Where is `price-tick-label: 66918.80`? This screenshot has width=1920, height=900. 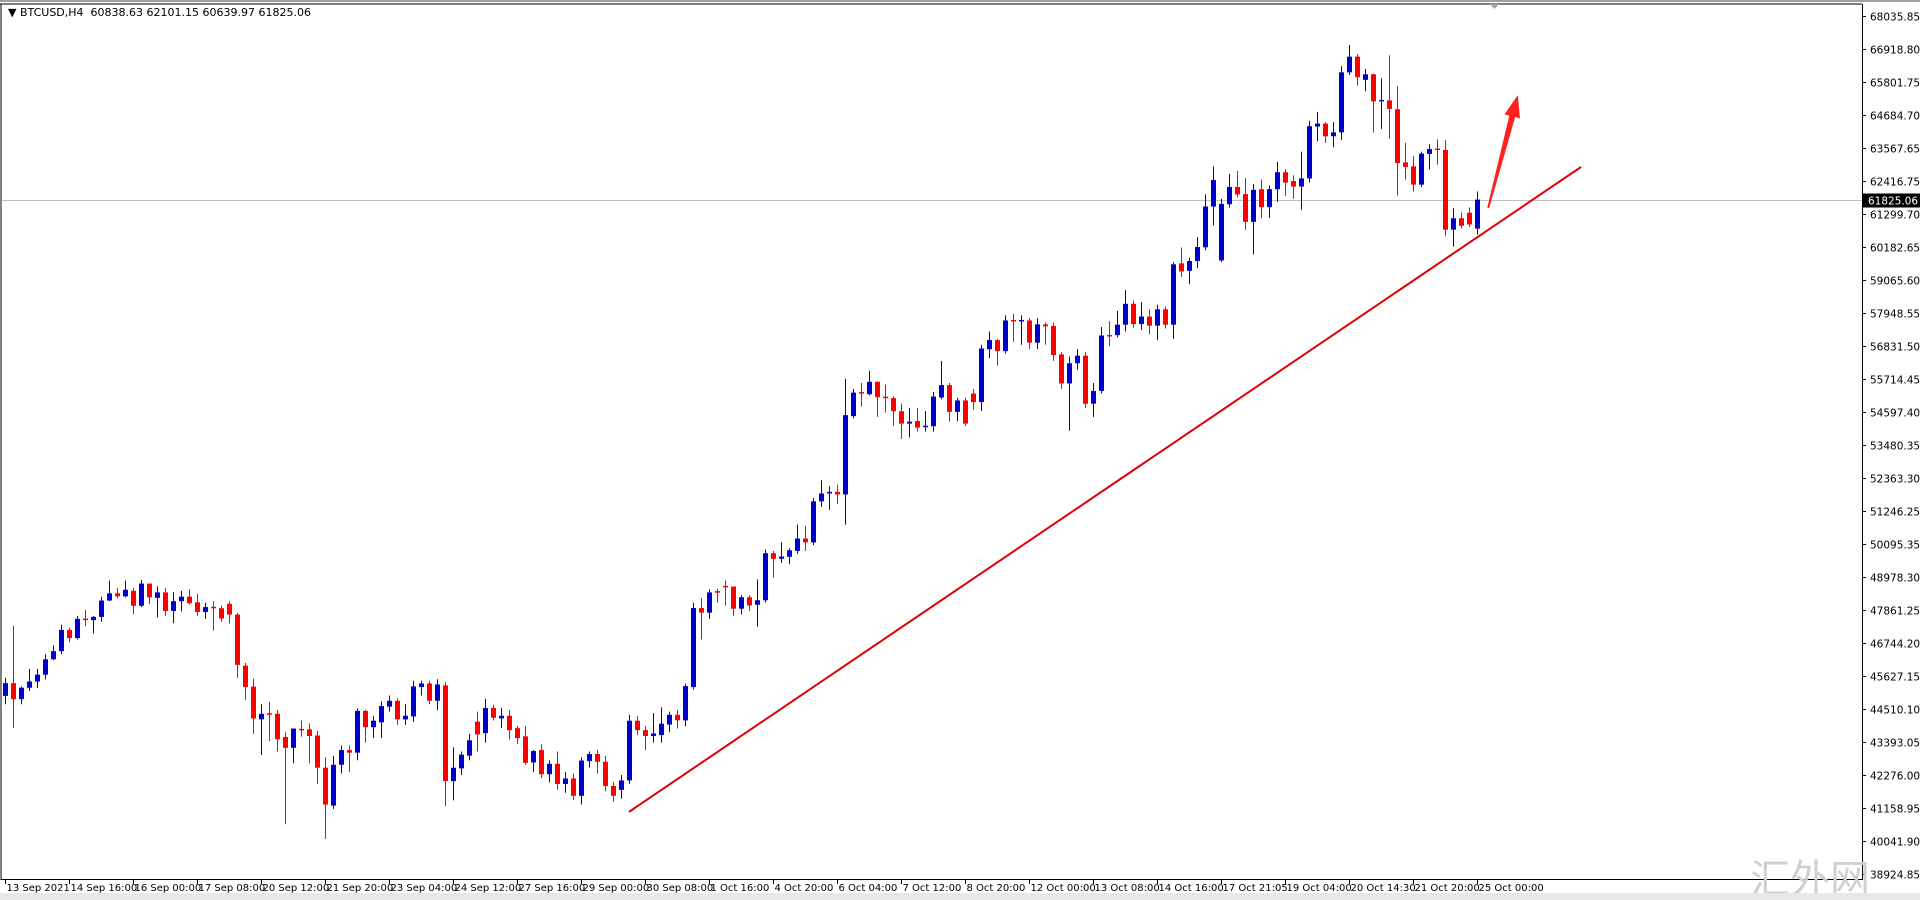 price-tick-label: 66918.80 is located at coordinates (1895, 51).